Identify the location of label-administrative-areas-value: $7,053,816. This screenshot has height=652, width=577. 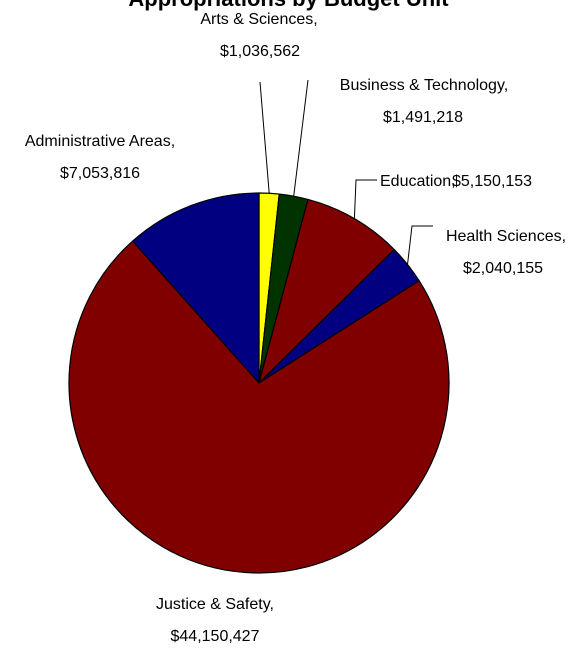
(100, 173).